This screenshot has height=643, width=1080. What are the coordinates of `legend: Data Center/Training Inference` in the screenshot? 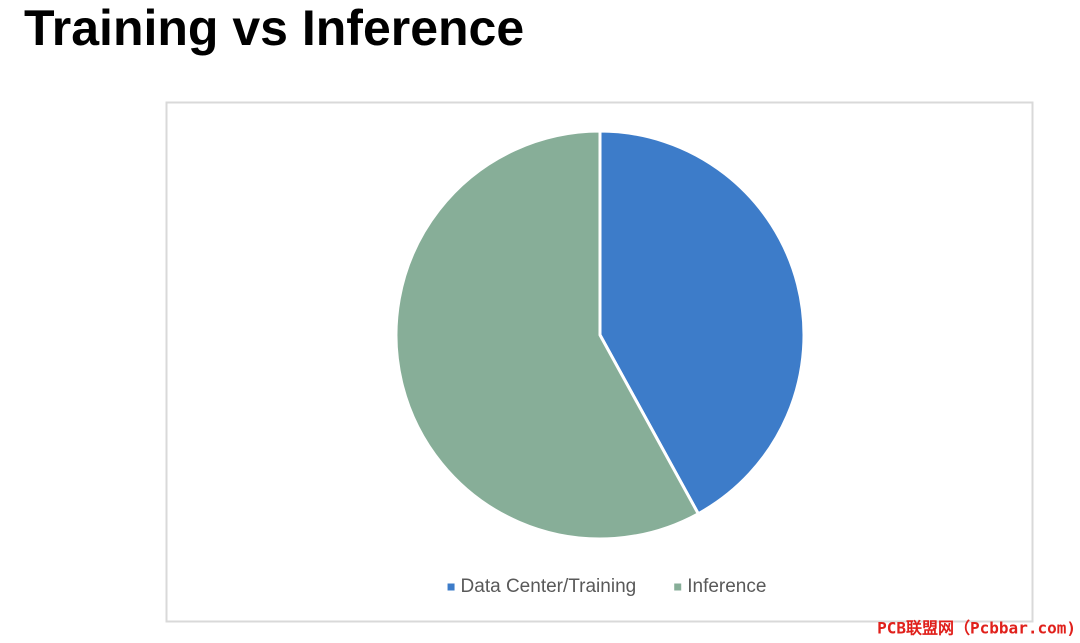 It's located at (606, 586).